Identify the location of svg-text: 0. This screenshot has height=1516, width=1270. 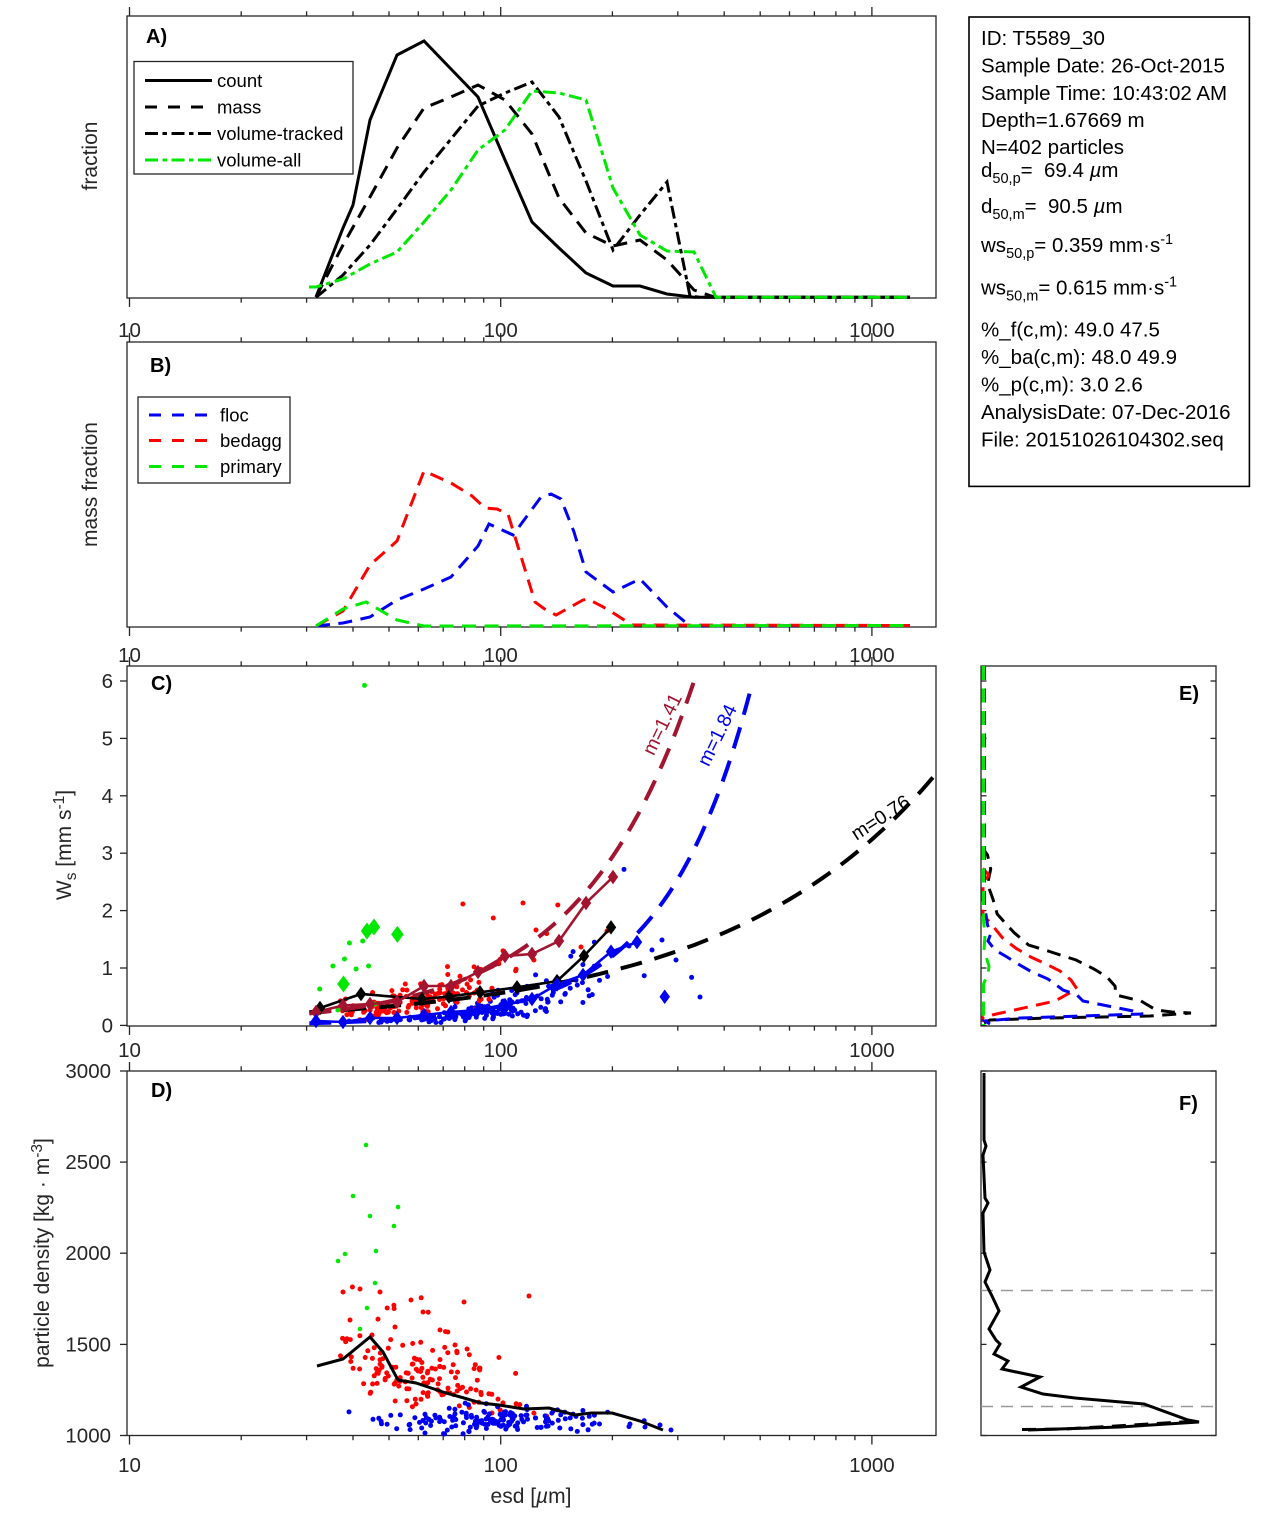
(107, 1025).